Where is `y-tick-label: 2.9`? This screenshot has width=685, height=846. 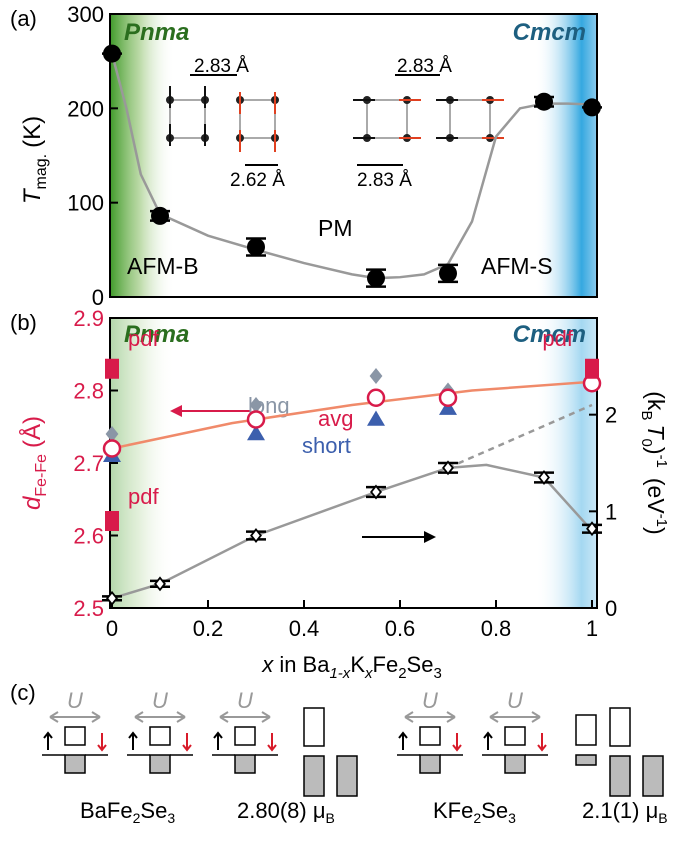
y-tick-label: 2.9 is located at coordinates (88, 318).